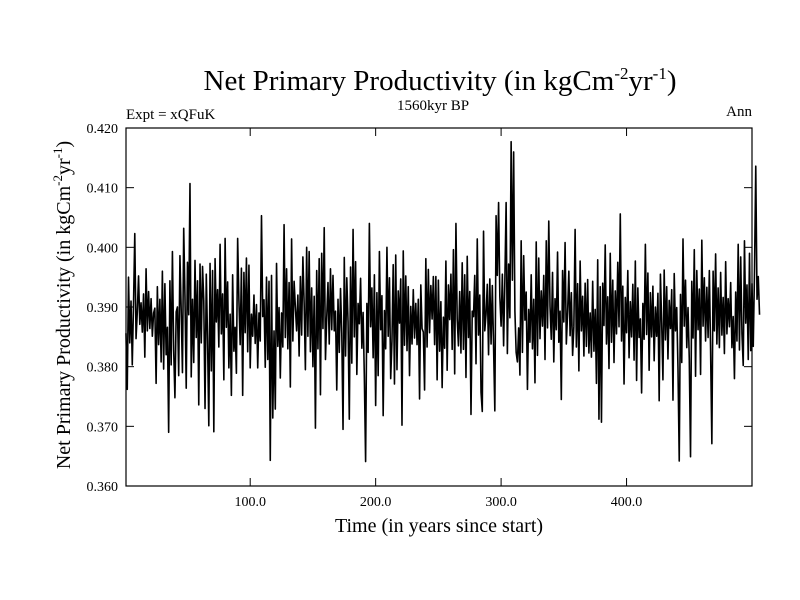 The height and width of the screenshot is (600, 800). What do you see at coordinates (103, 189) in the screenshot?
I see `y-tick-label: 0.410` at bounding box center [103, 189].